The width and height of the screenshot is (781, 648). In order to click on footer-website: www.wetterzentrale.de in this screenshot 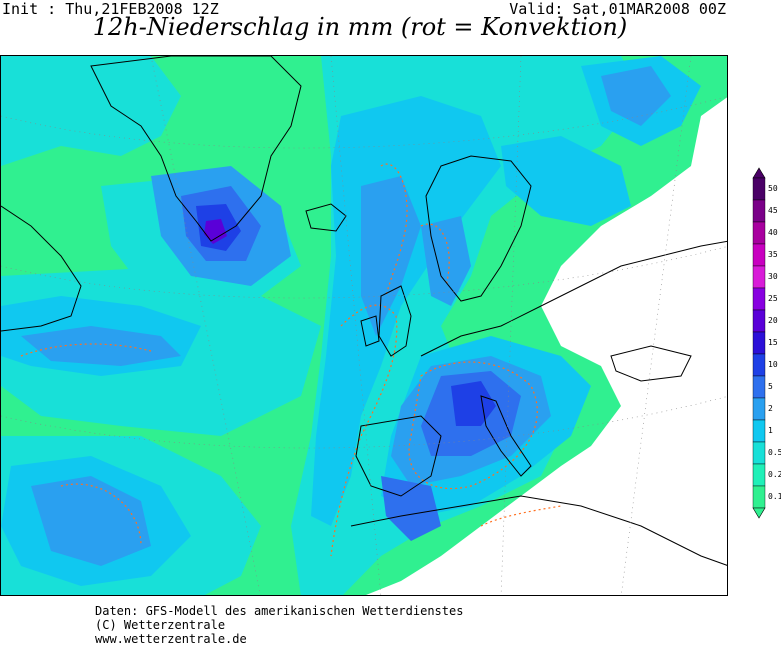, I will do `click(171, 639)`.